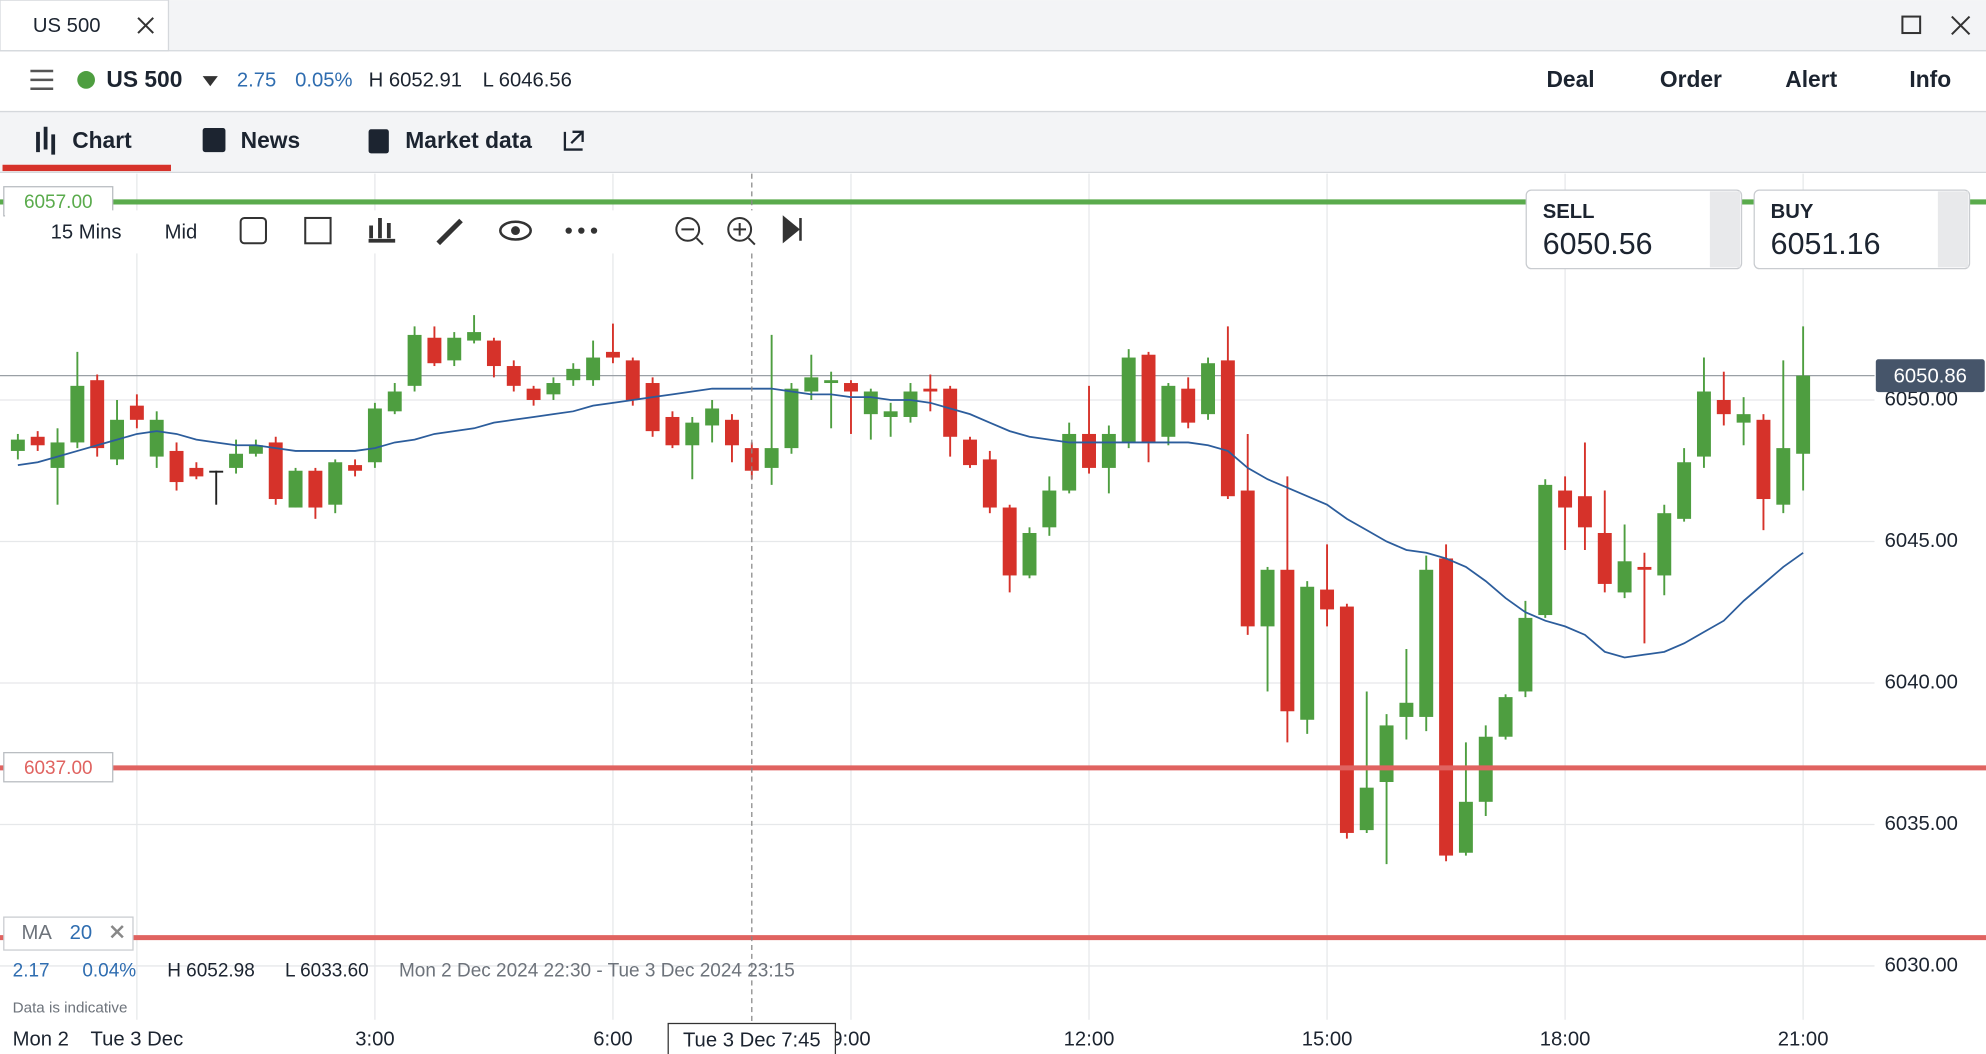 The width and height of the screenshot is (1986, 1054). What do you see at coordinates (323, 81) in the screenshot?
I see `change-pct: 0.05%` at bounding box center [323, 81].